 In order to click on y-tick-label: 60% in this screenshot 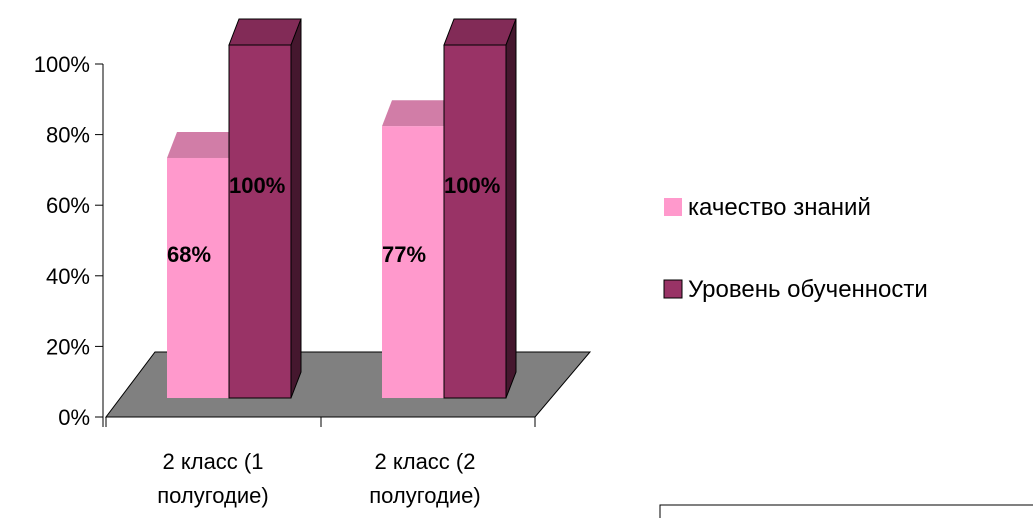, I will do `click(68, 205)`.